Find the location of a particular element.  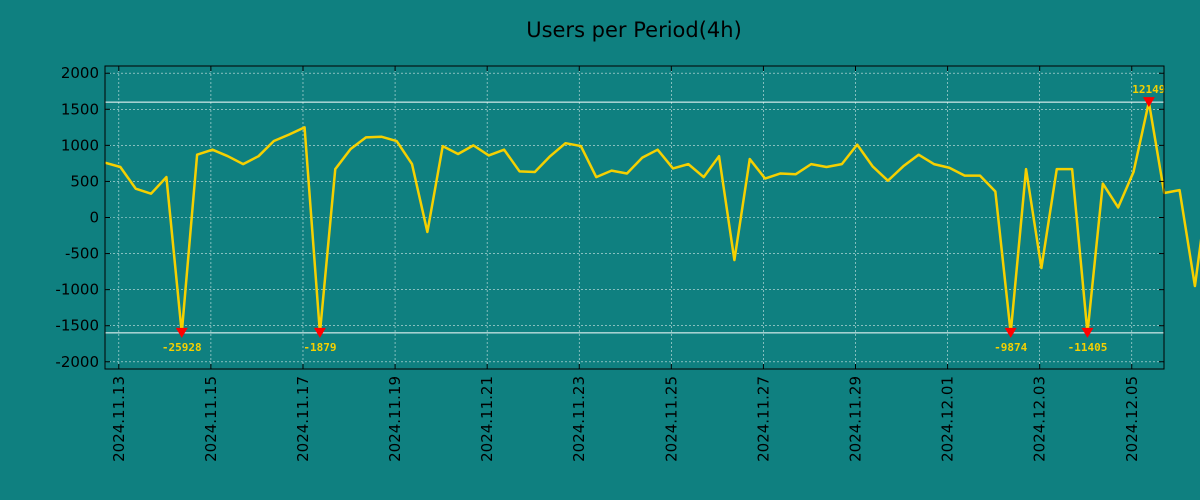

x-tick-label: 2024.11.27 is located at coordinates (763, 419).